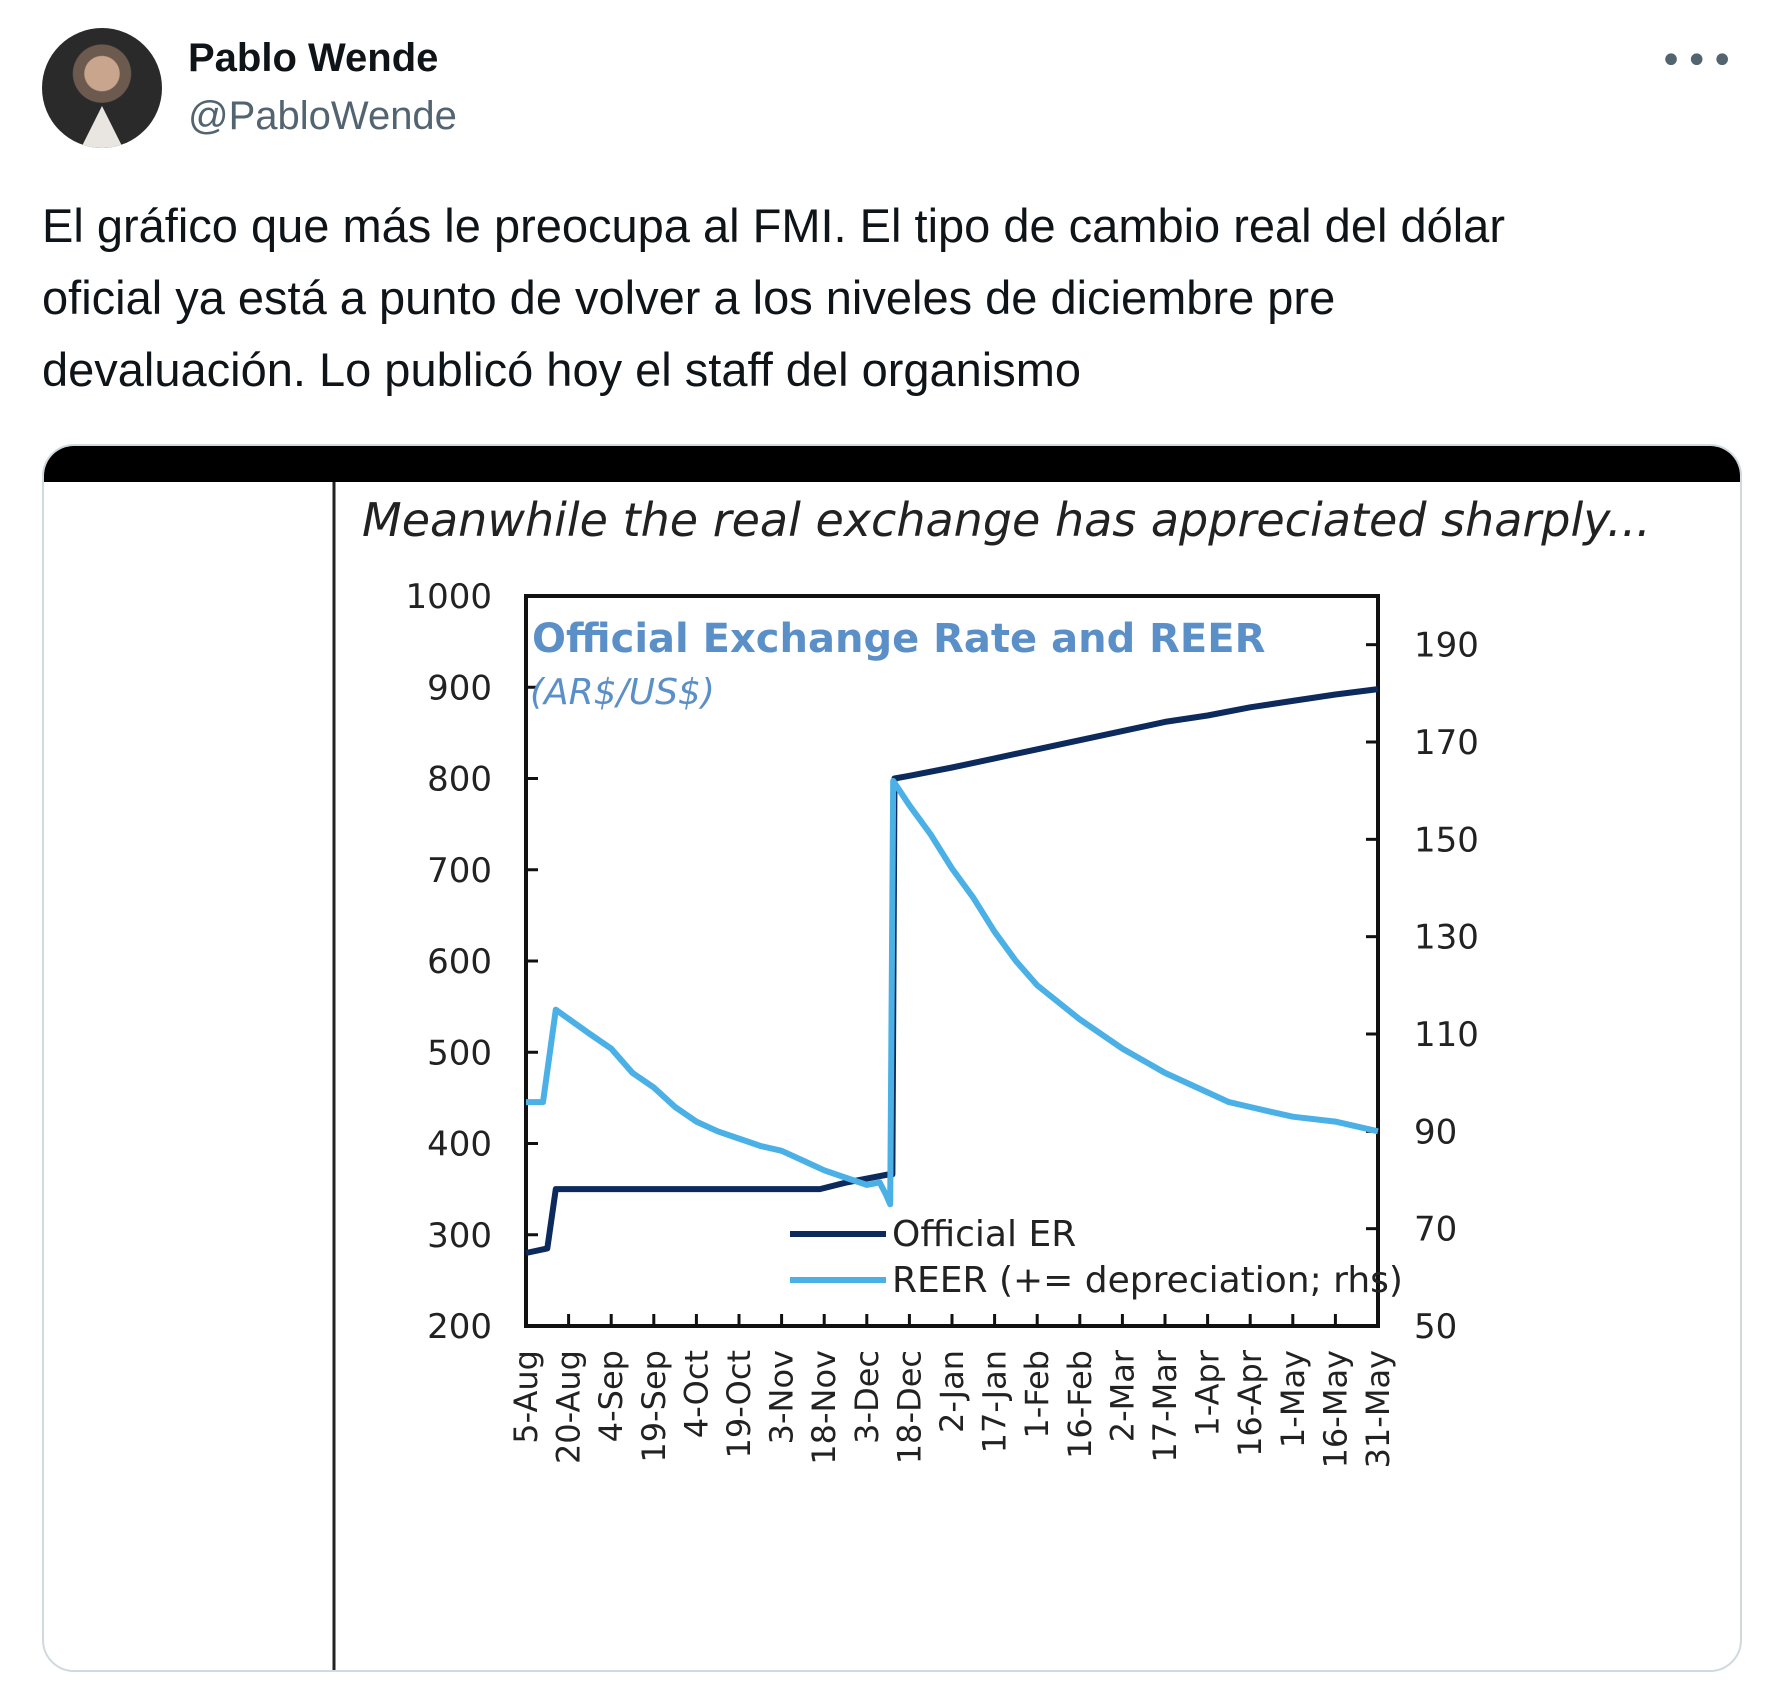  I want to click on y-left-tick-label: 200, so click(459, 1327).